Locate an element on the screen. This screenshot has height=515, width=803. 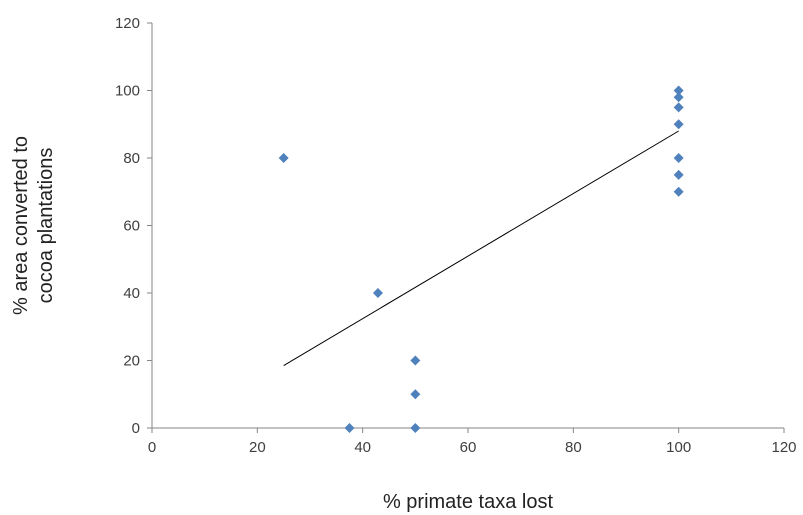
y-tick-label: 20 is located at coordinates (131, 361).